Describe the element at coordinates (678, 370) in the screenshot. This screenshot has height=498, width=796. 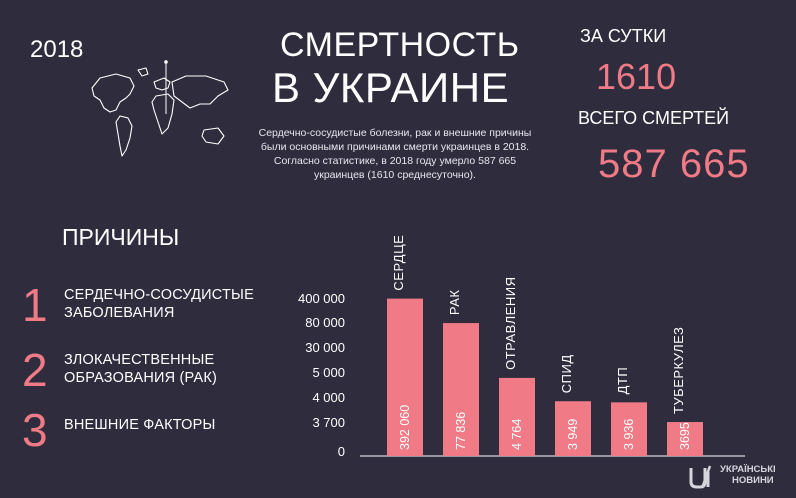
I see `bar-category-label: ТУБЕРКУЛЕЗ` at that location.